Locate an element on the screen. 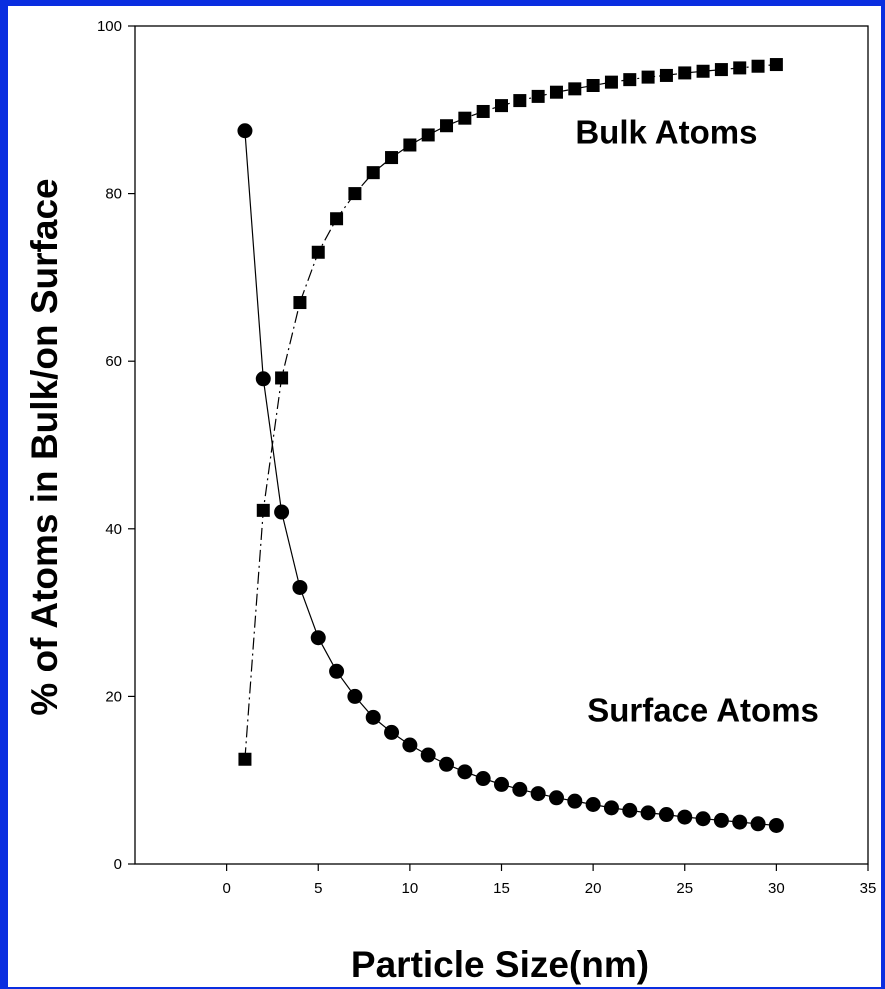  y-tick-label: 100 is located at coordinates (109, 26).